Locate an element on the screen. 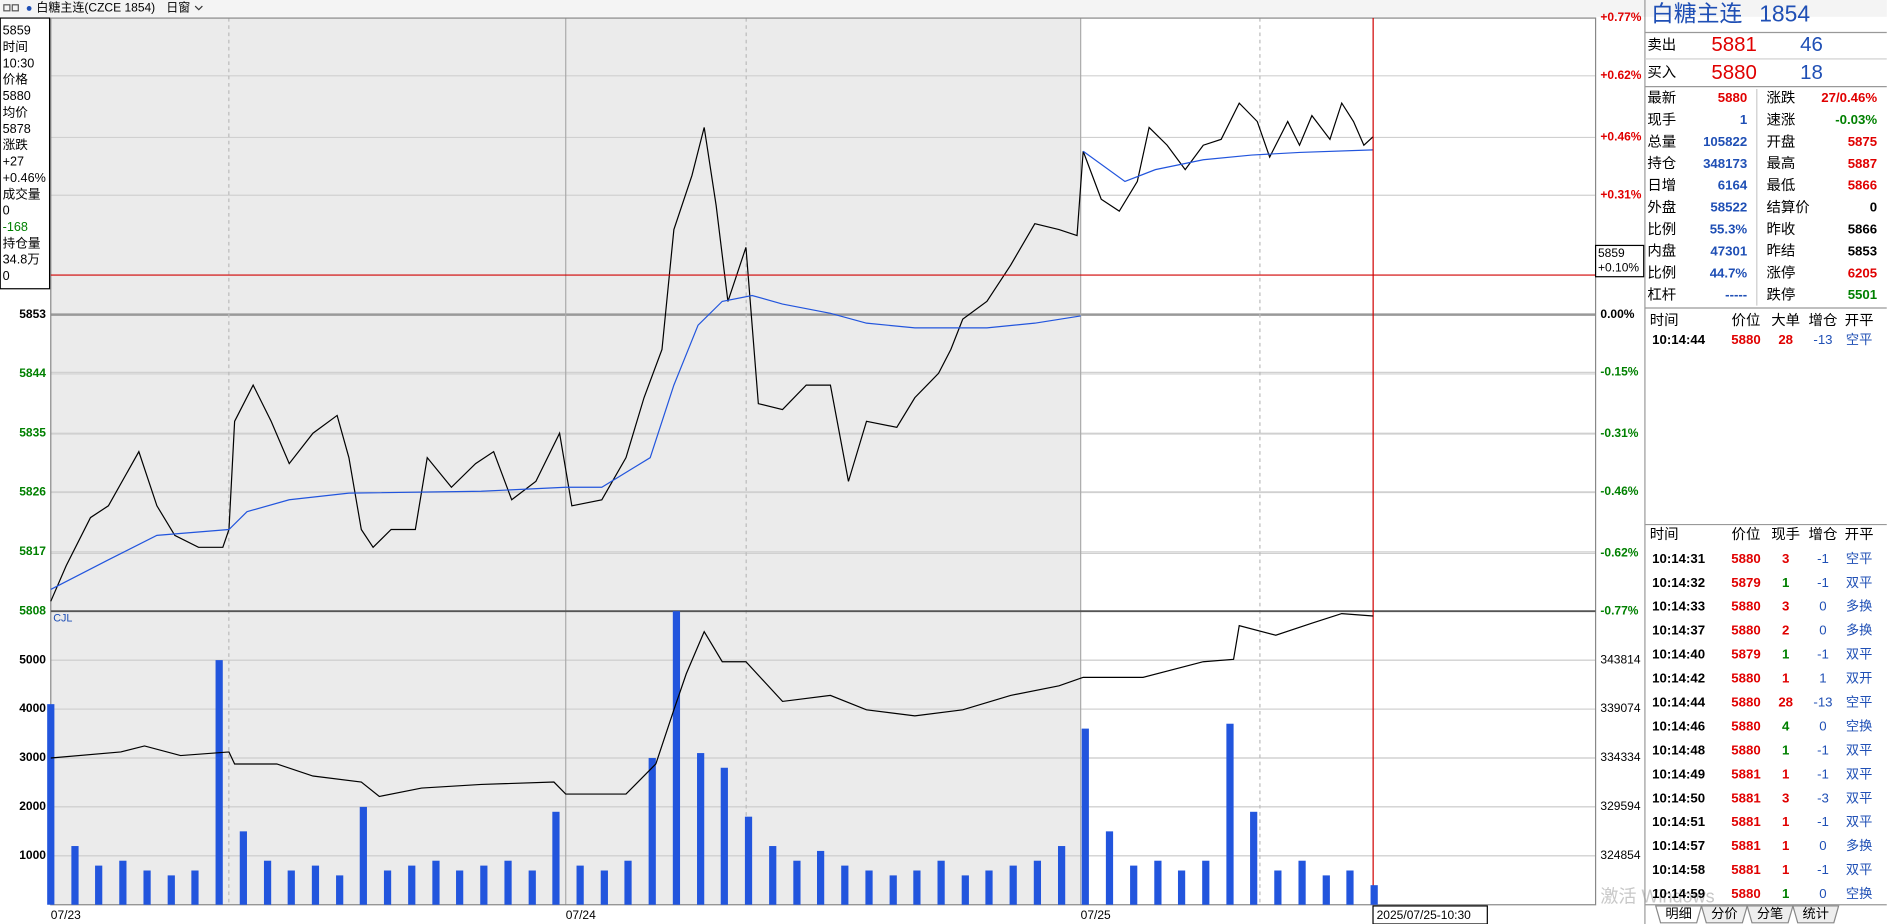  table-cell: 10:14:44 is located at coordinates (1679, 701).